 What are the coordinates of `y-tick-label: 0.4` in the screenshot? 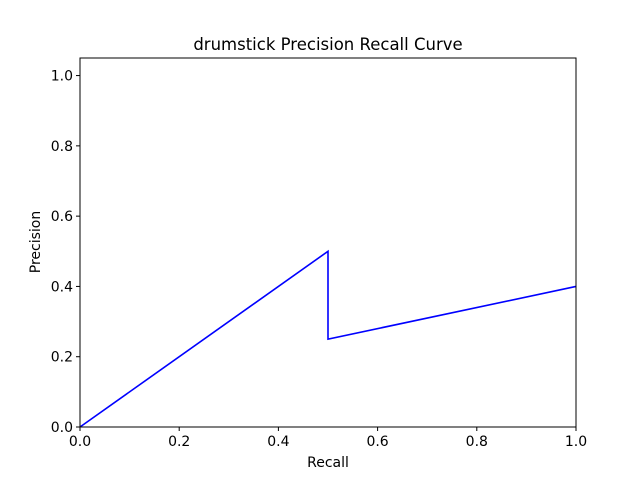 It's located at (62, 287).